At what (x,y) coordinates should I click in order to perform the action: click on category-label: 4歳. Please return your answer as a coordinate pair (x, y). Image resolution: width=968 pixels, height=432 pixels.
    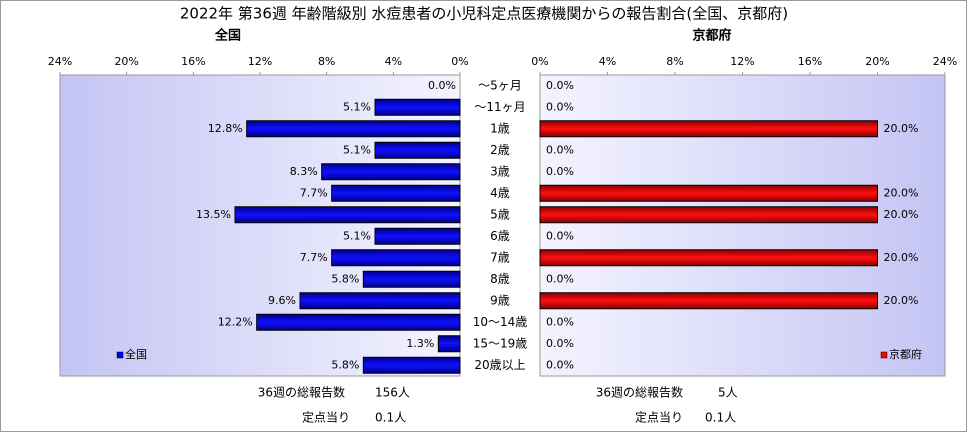
    Looking at the image, I should click on (500, 193).